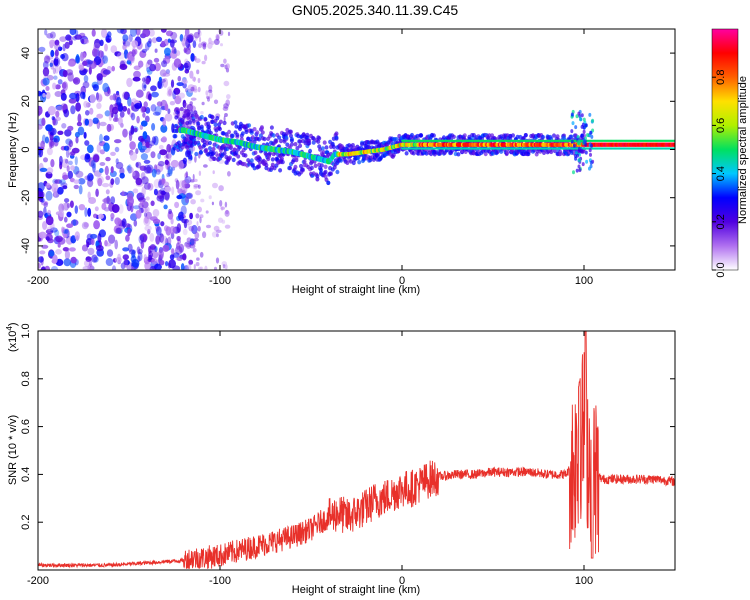 The height and width of the screenshot is (600, 750). Describe the element at coordinates (584, 281) in the screenshot. I see `x-tick-label: 100` at that location.